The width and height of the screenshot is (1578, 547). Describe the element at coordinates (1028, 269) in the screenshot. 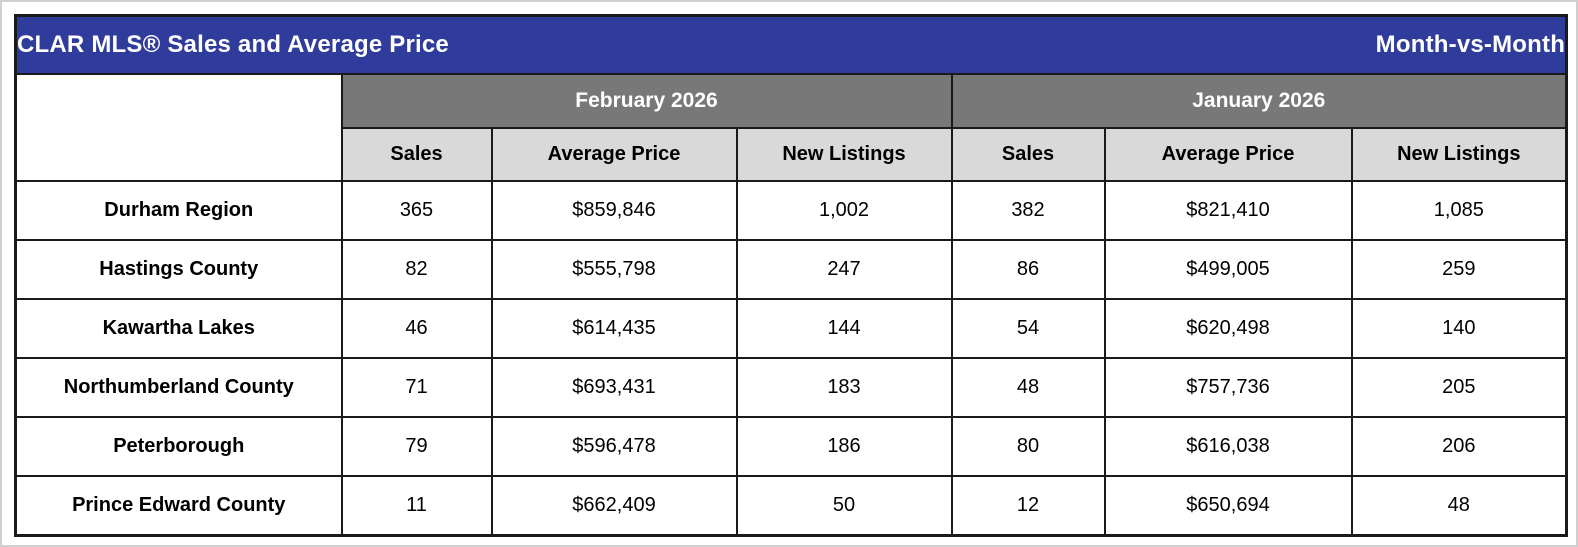

I see `jan-sales-value: 86` at that location.